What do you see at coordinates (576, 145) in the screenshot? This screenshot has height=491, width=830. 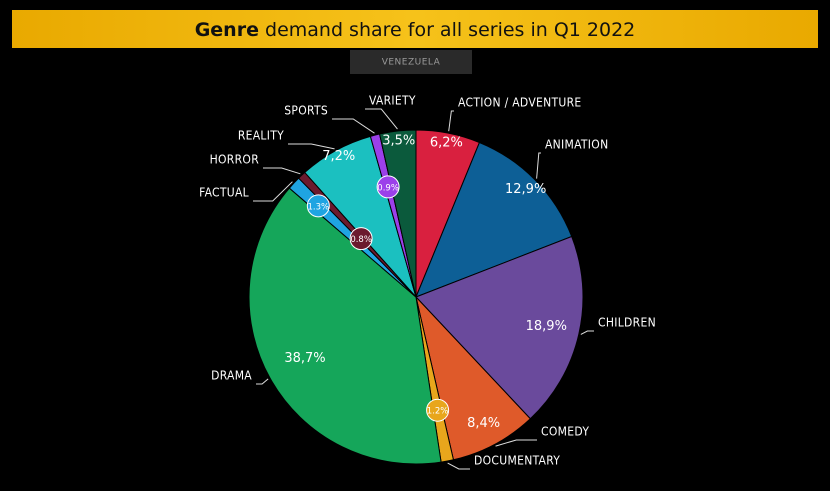 I see `category-label: ANIMATION` at bounding box center [576, 145].